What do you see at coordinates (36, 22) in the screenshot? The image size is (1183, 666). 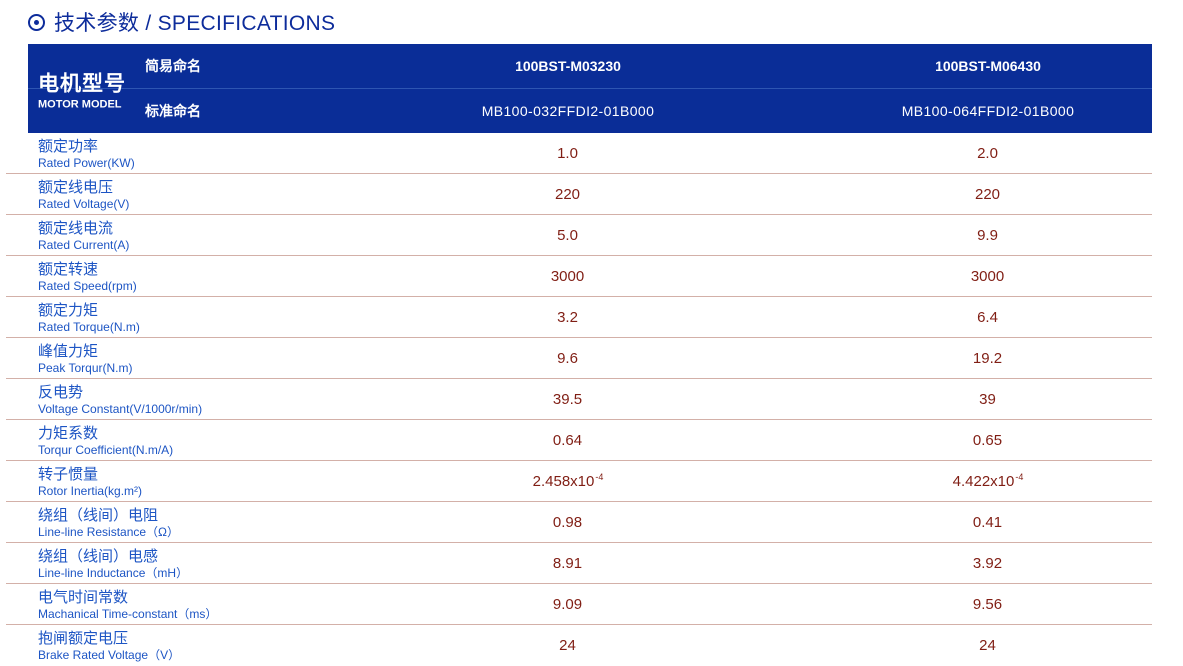 I see `circled-dot-icon` at bounding box center [36, 22].